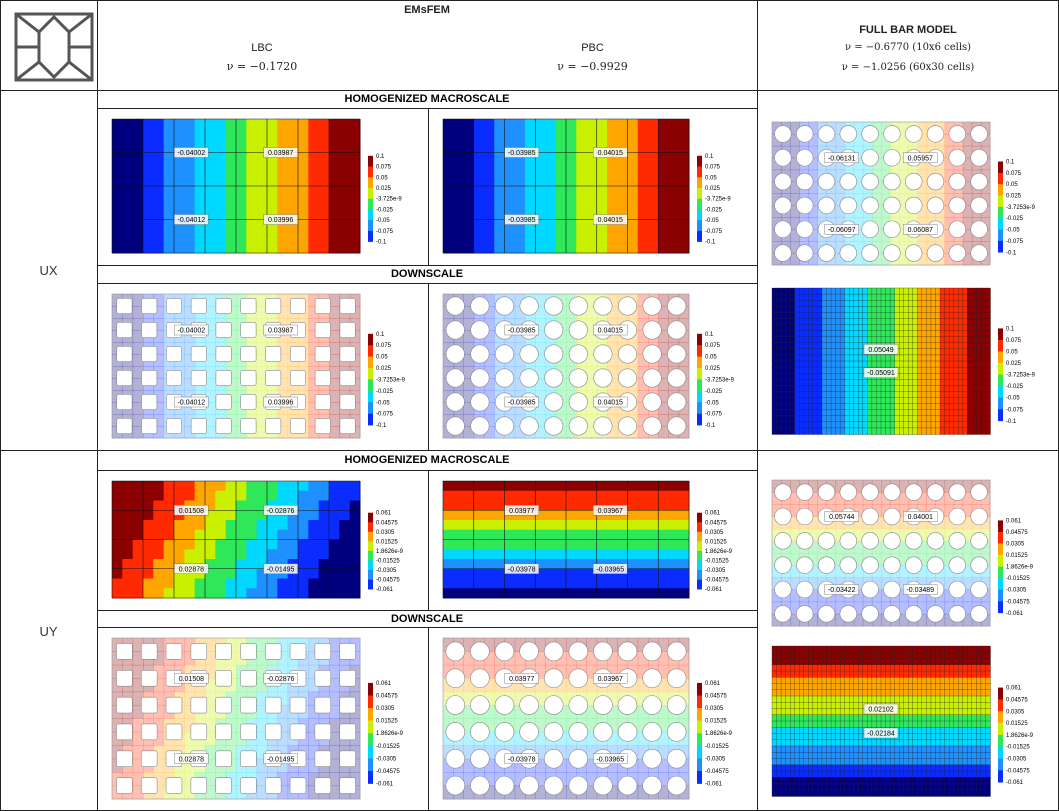 This screenshot has height=811, width=1059. What do you see at coordinates (370, 193) in the screenshot?
I see `colorbar-segment` at bounding box center [370, 193].